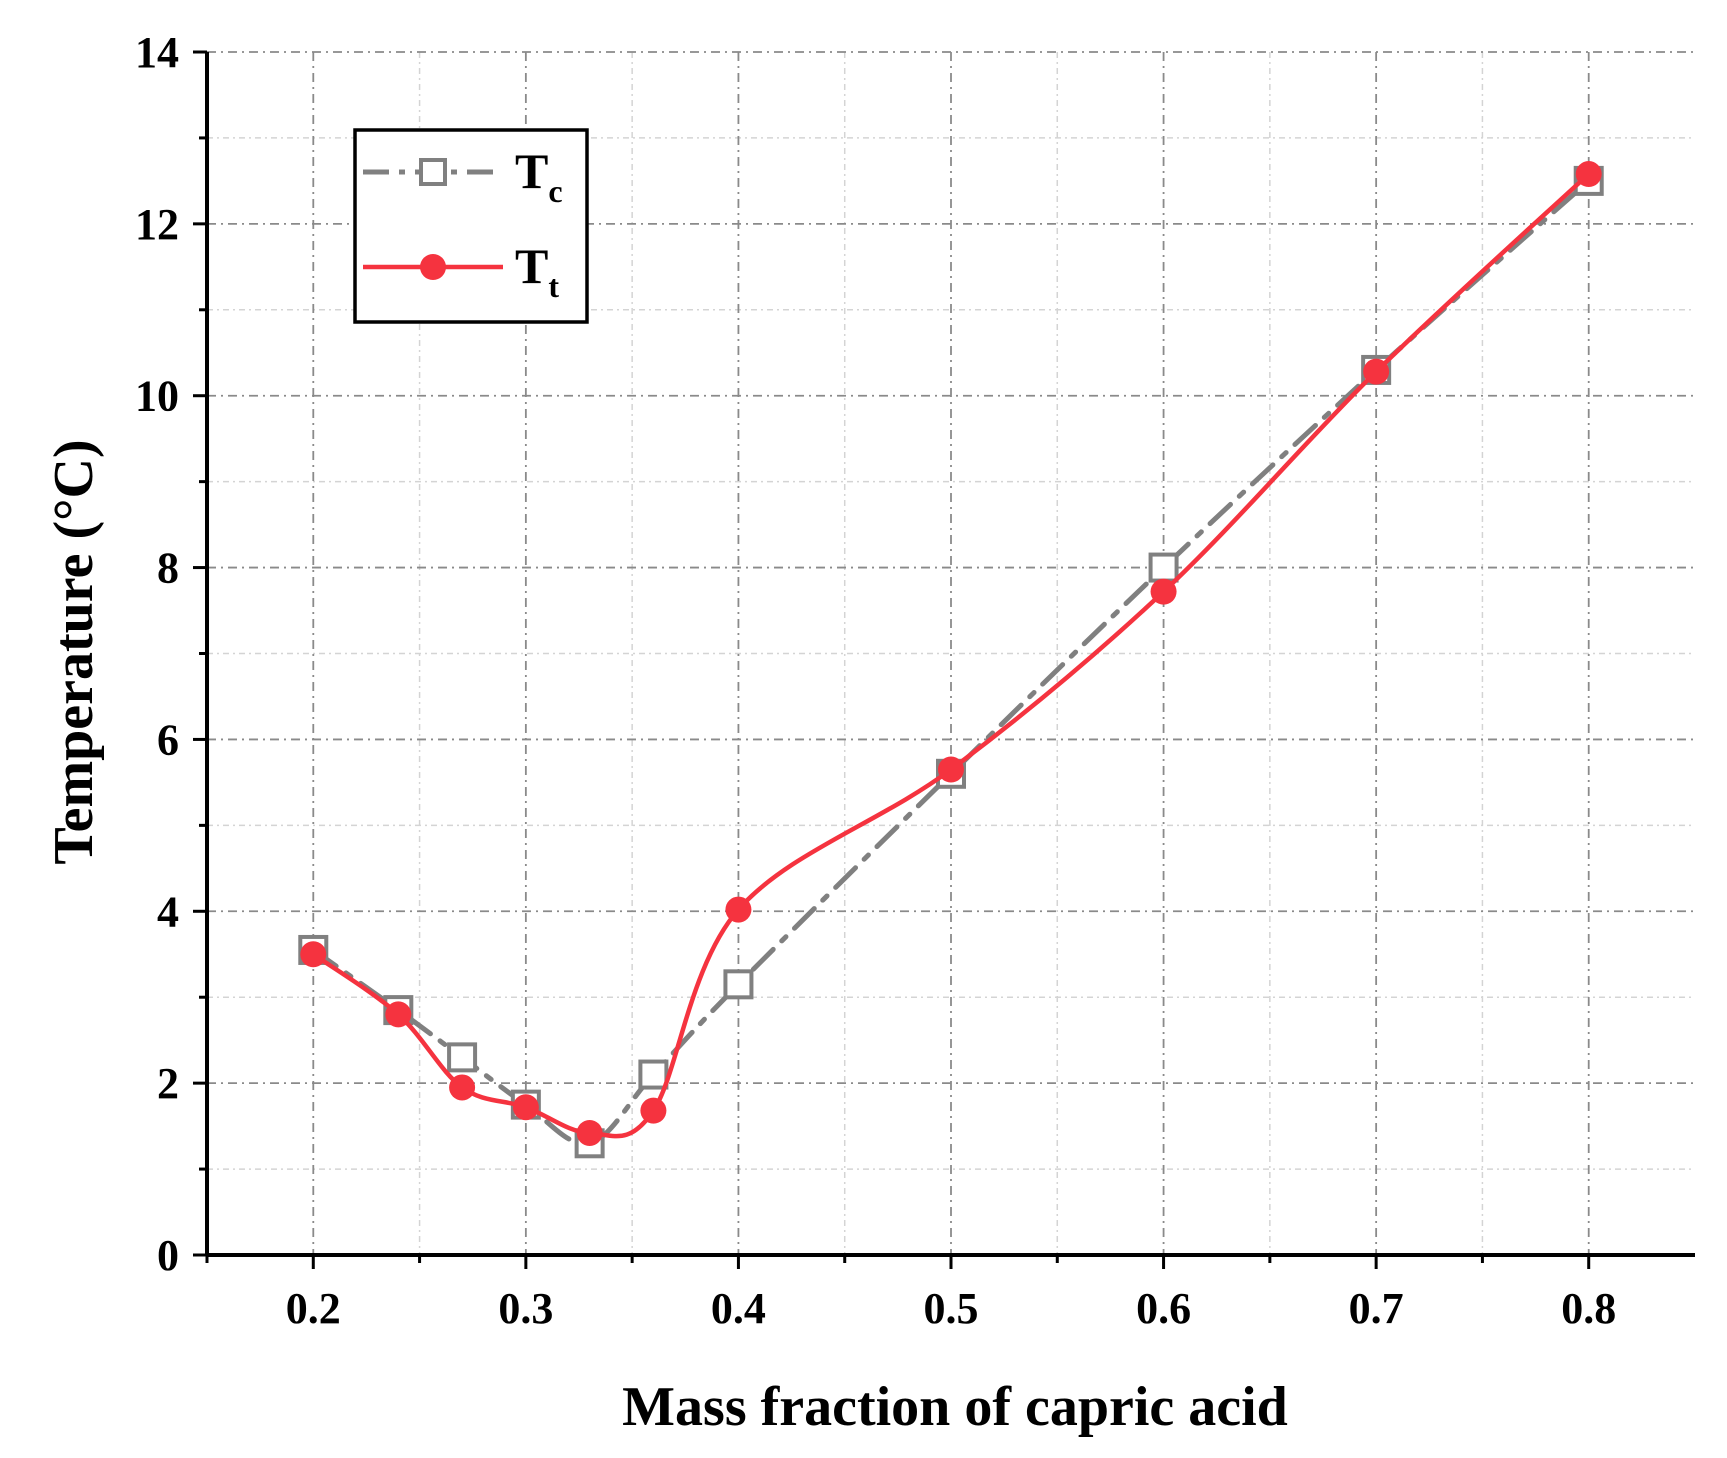 The image size is (1727, 1458). Describe the element at coordinates (157, 52) in the screenshot. I see `y-tick-label: 14` at that location.